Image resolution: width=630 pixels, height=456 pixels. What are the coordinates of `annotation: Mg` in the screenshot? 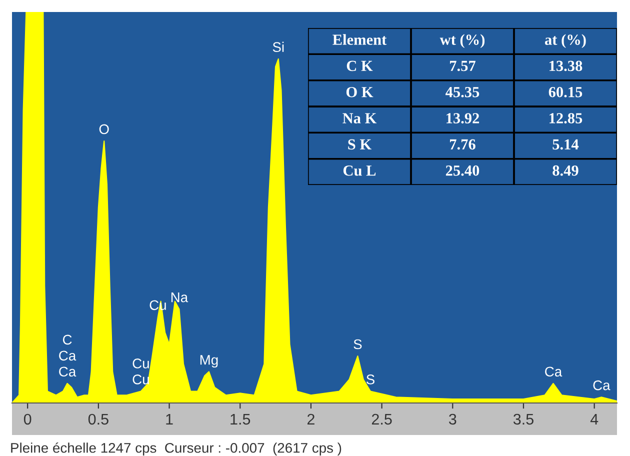 It's located at (209, 361).